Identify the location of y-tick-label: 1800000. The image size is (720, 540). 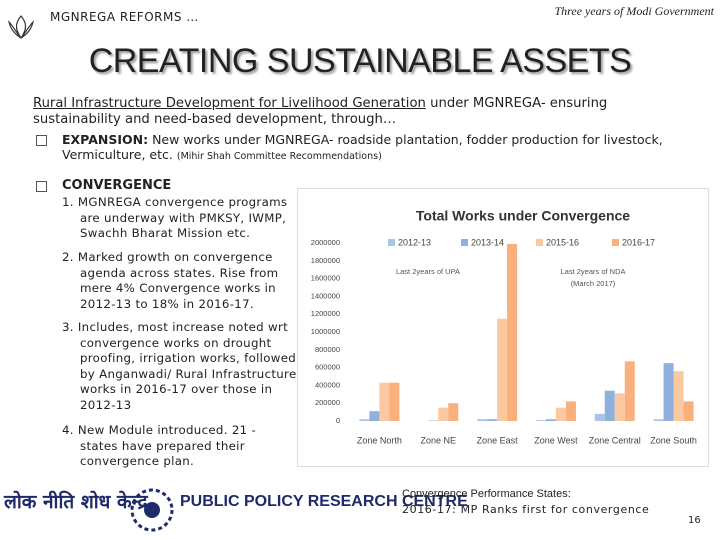
(325, 260).